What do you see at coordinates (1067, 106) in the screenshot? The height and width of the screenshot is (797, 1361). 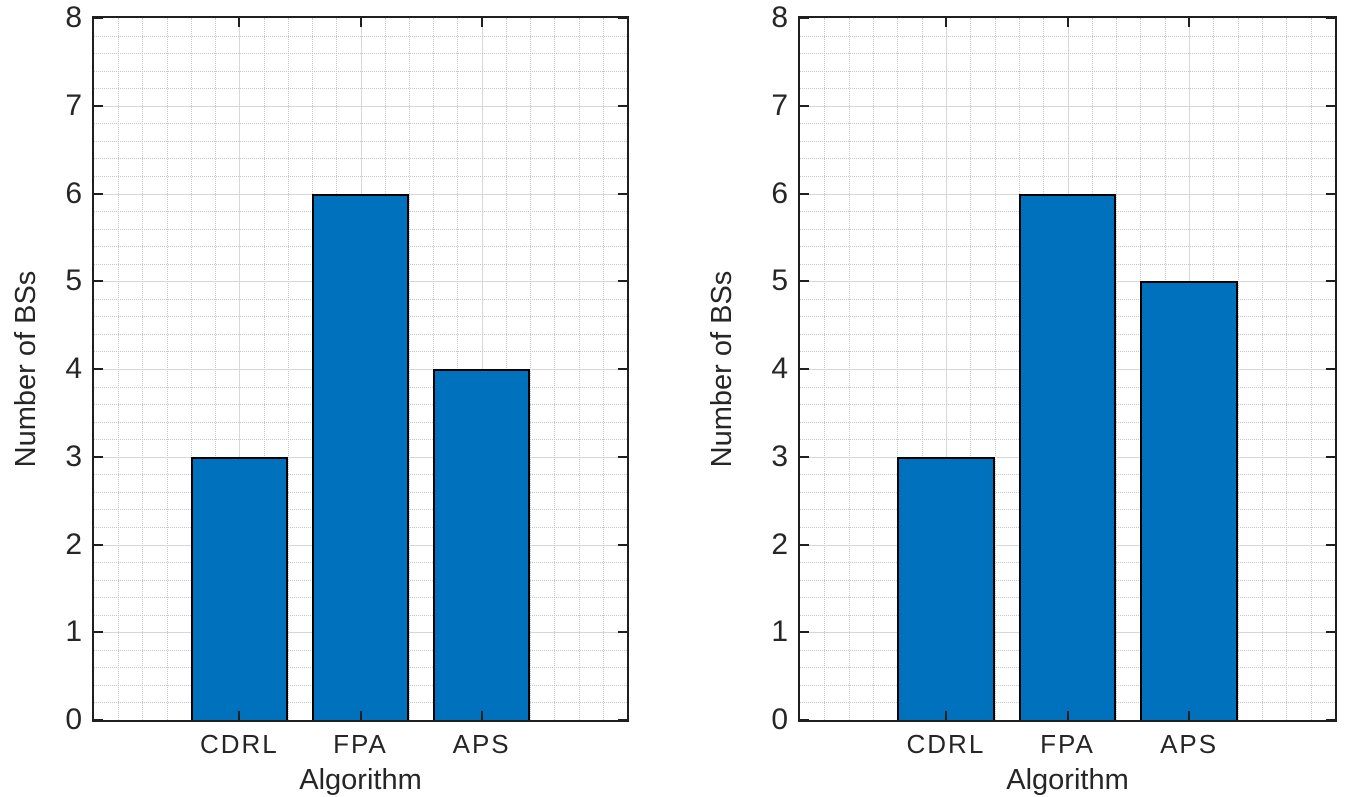 I see `grid-line-major-horizontal` at bounding box center [1067, 106].